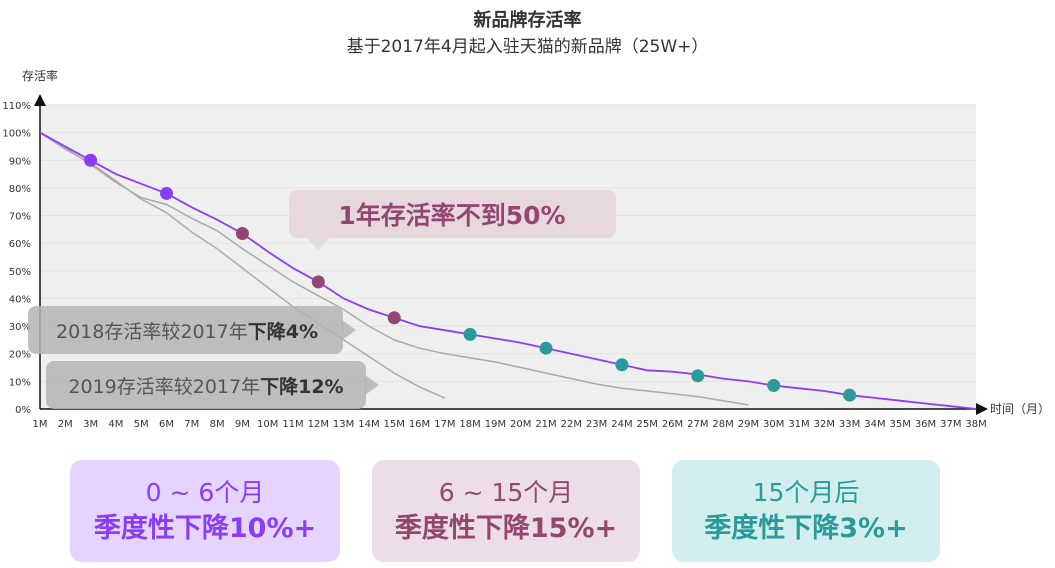  Describe the element at coordinates (205, 511) in the screenshot. I see `summary-card-0-6-months: 0 ~ 6个月 季度性下降10%+` at that location.